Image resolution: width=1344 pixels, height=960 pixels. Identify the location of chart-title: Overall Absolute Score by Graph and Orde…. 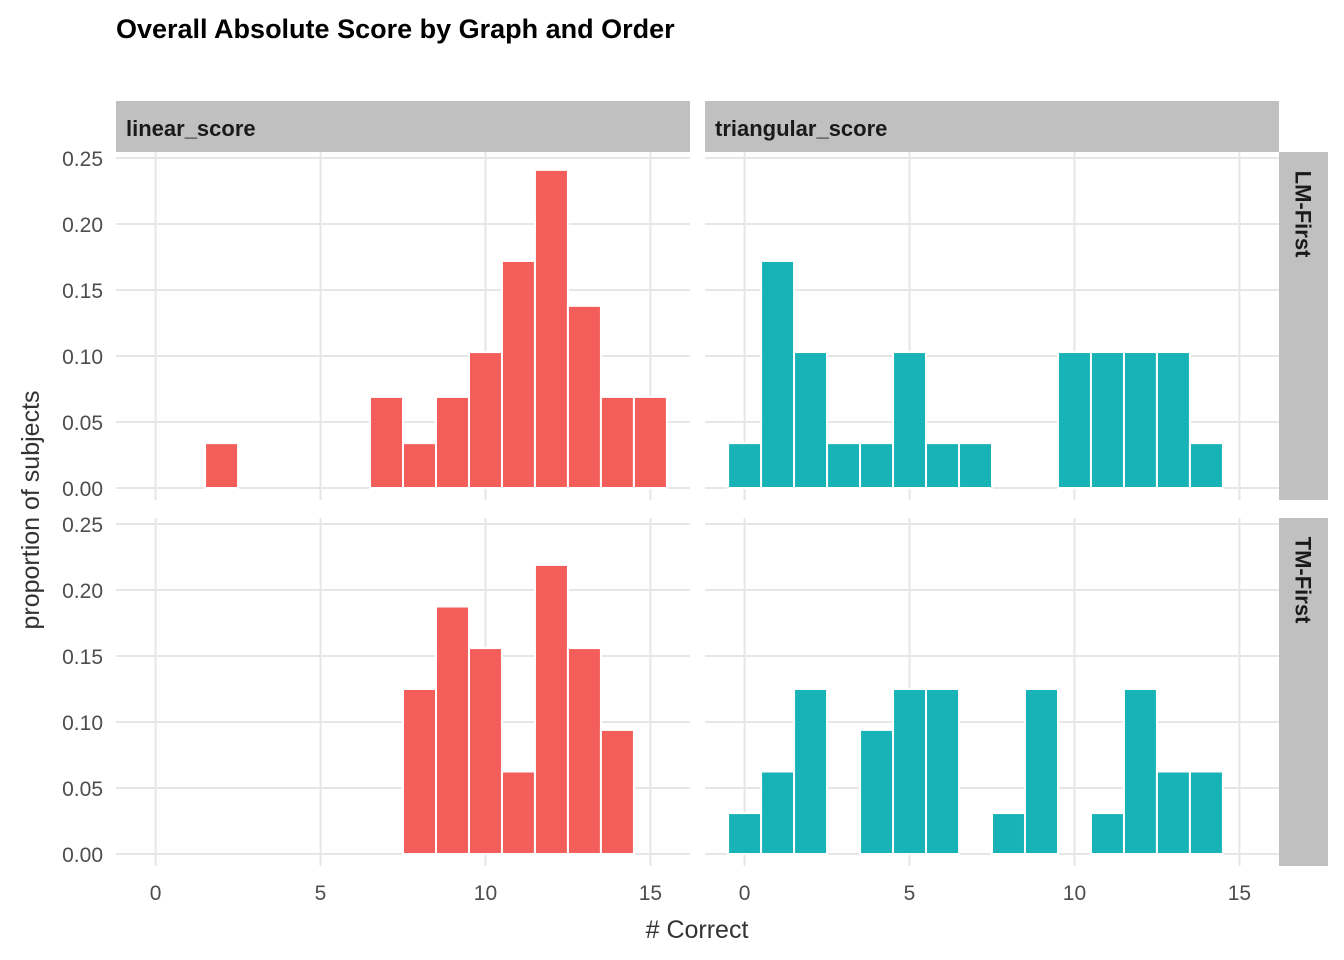
(395, 29).